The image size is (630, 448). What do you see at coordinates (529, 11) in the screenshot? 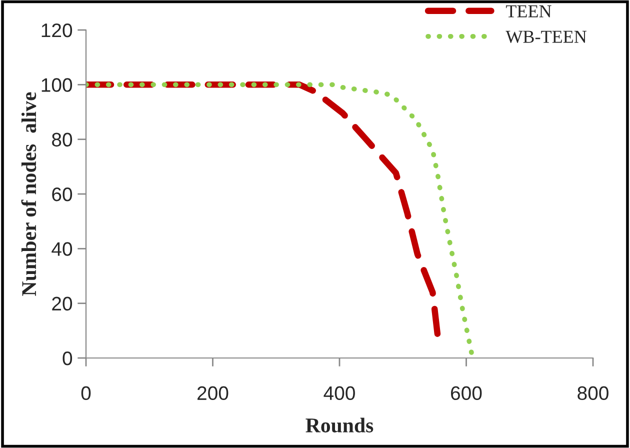
I see `legend-label: TEEN` at bounding box center [529, 11].